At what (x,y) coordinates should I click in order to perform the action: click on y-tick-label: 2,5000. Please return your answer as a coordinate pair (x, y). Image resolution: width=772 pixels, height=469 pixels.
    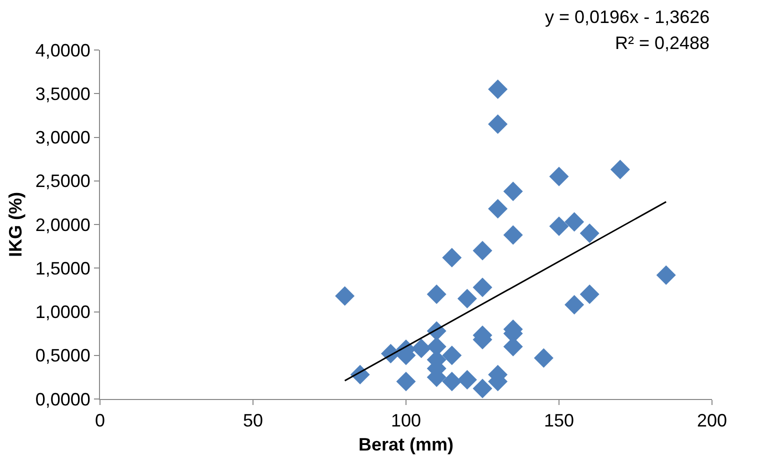
    Looking at the image, I should click on (62, 181).